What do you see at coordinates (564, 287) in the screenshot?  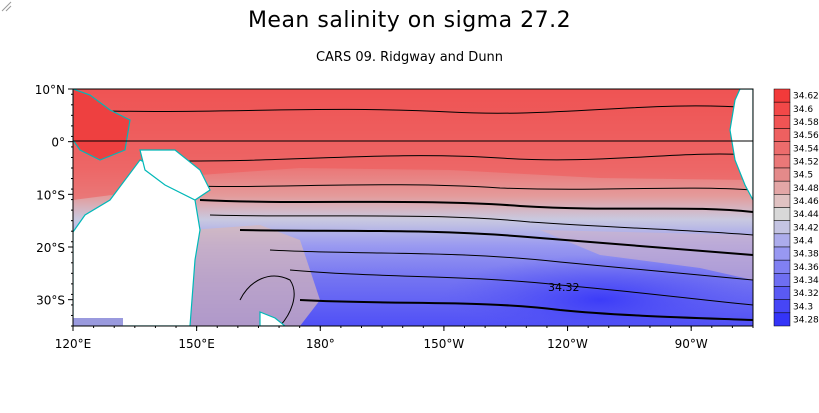 I see `contour-label: 34.32` at bounding box center [564, 287].